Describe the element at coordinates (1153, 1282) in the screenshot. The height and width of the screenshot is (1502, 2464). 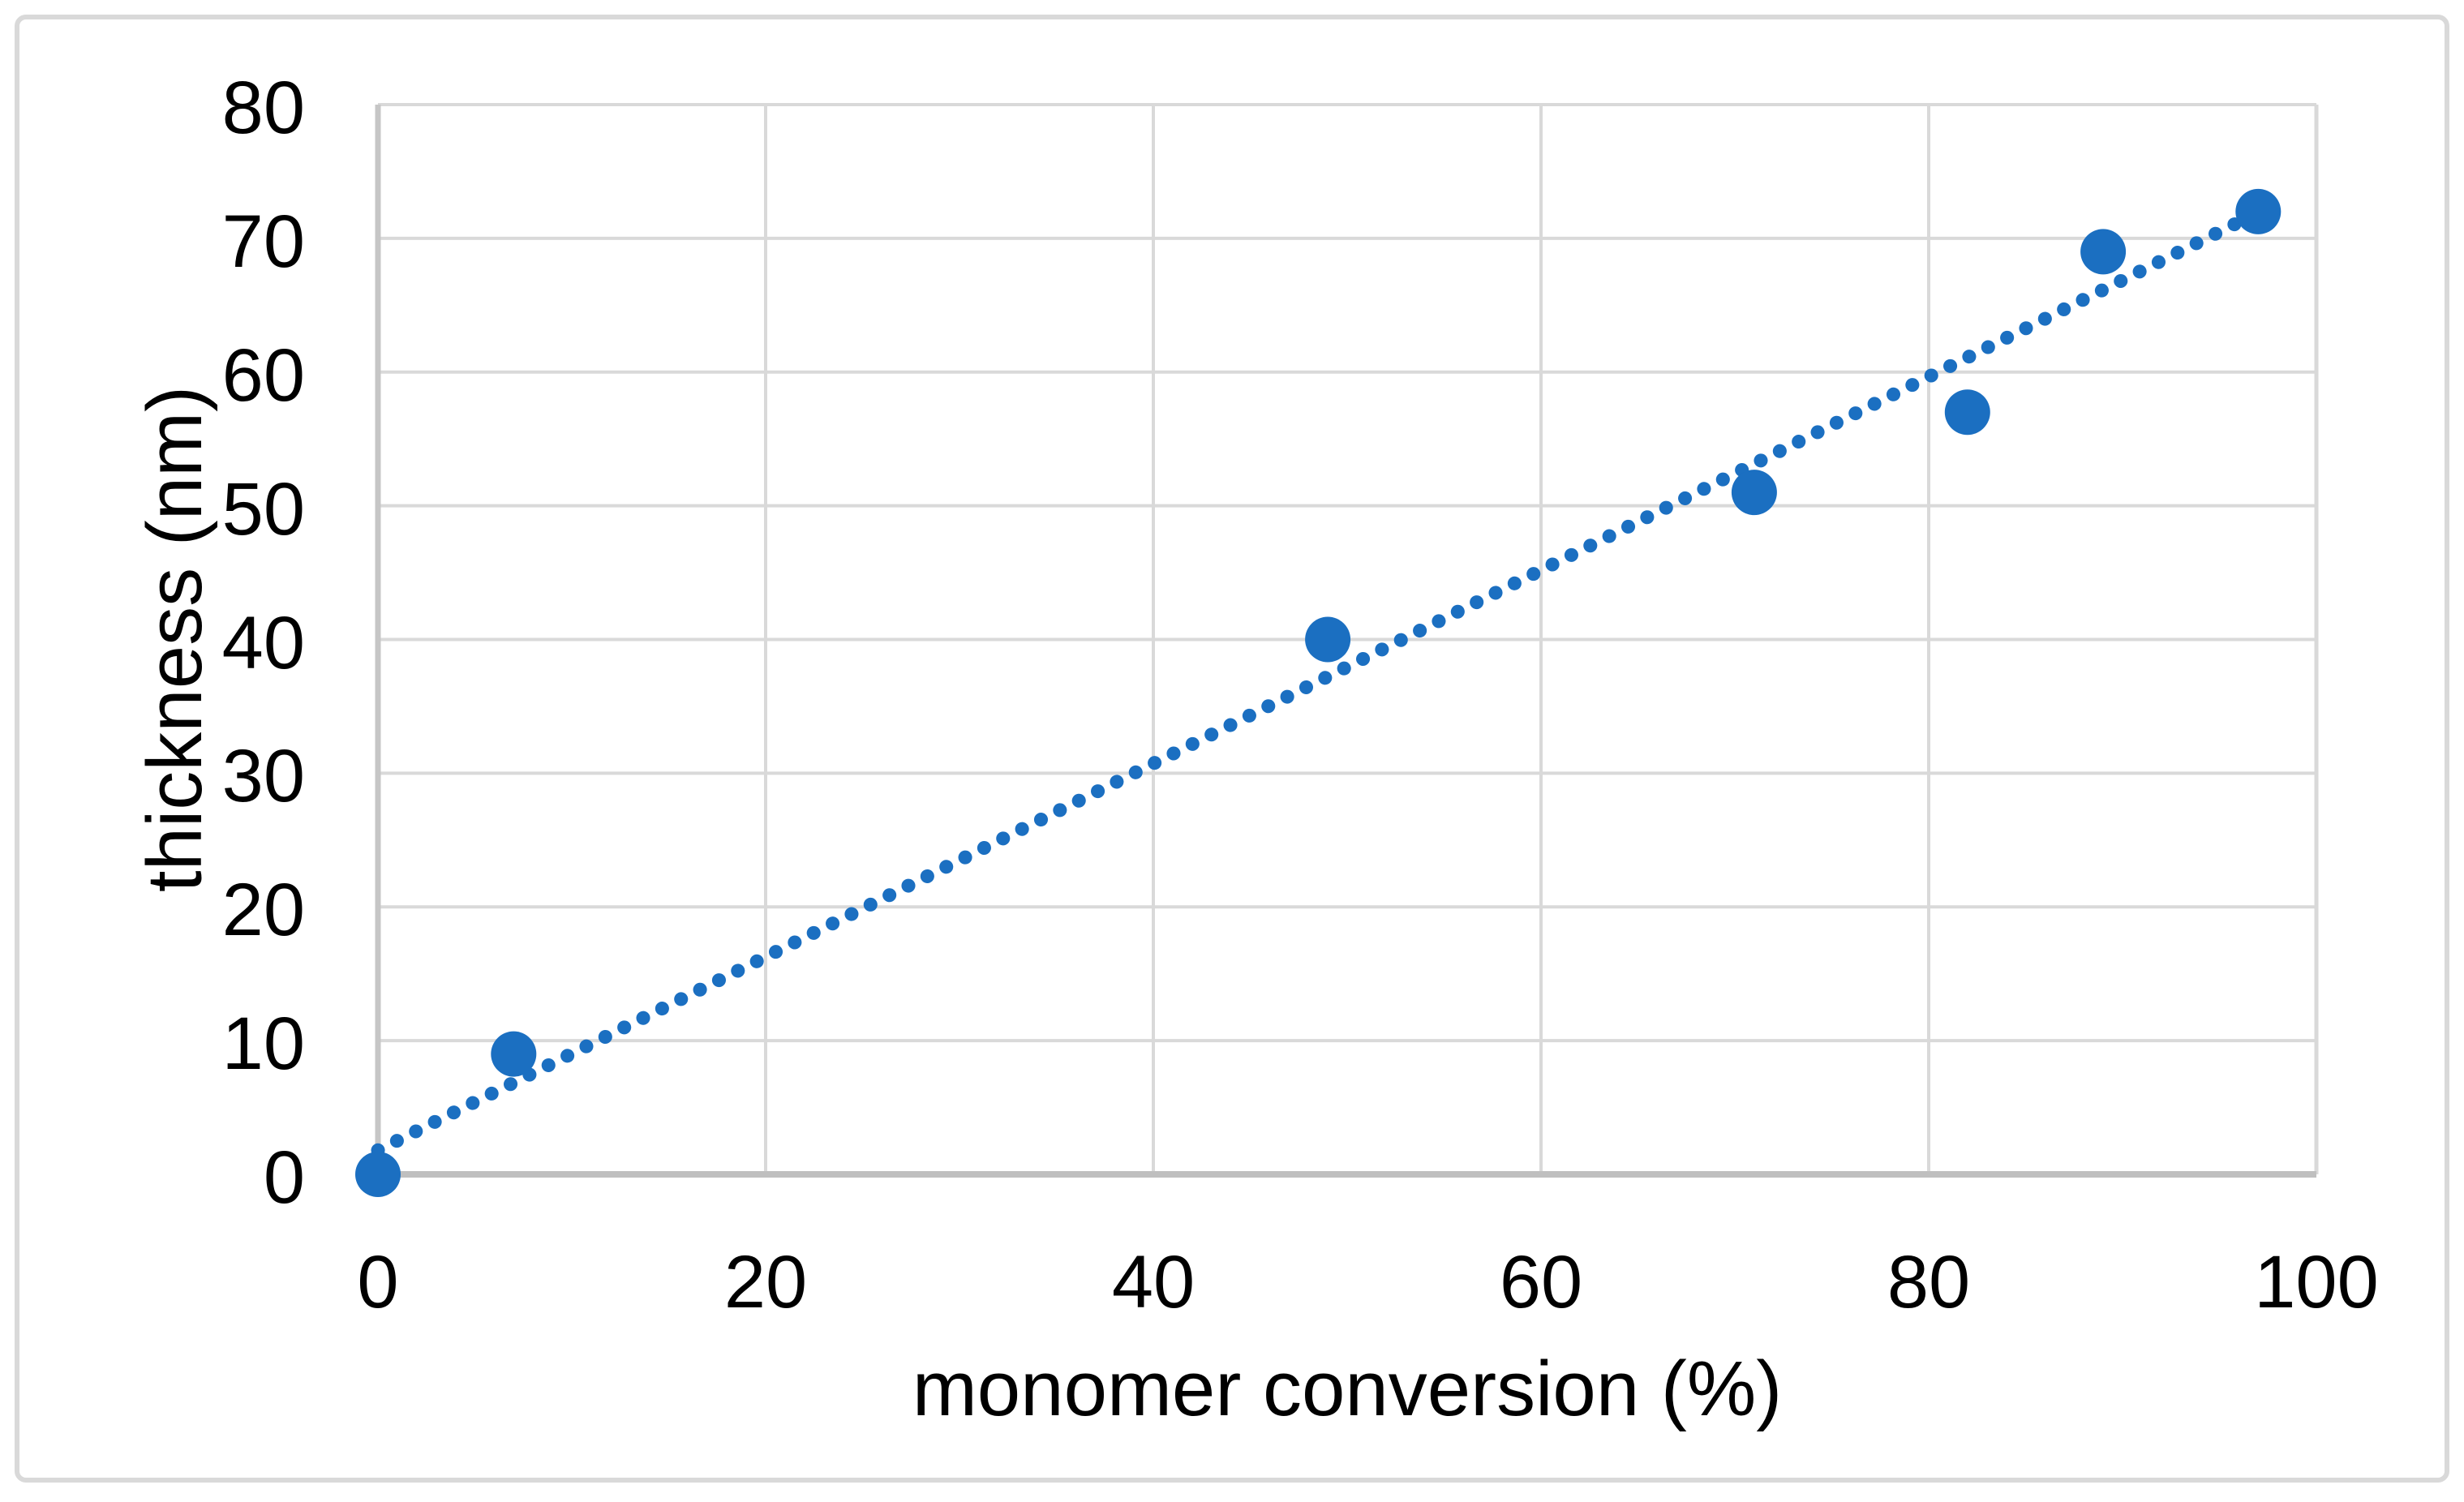
I see `x-tick-label: 40` at that location.